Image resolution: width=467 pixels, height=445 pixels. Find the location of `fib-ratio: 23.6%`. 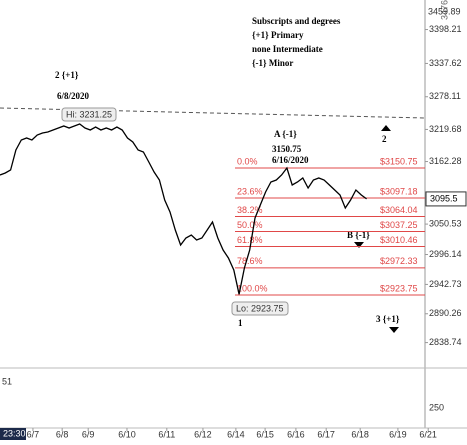

fib-ratio: 23.6% is located at coordinates (250, 191).